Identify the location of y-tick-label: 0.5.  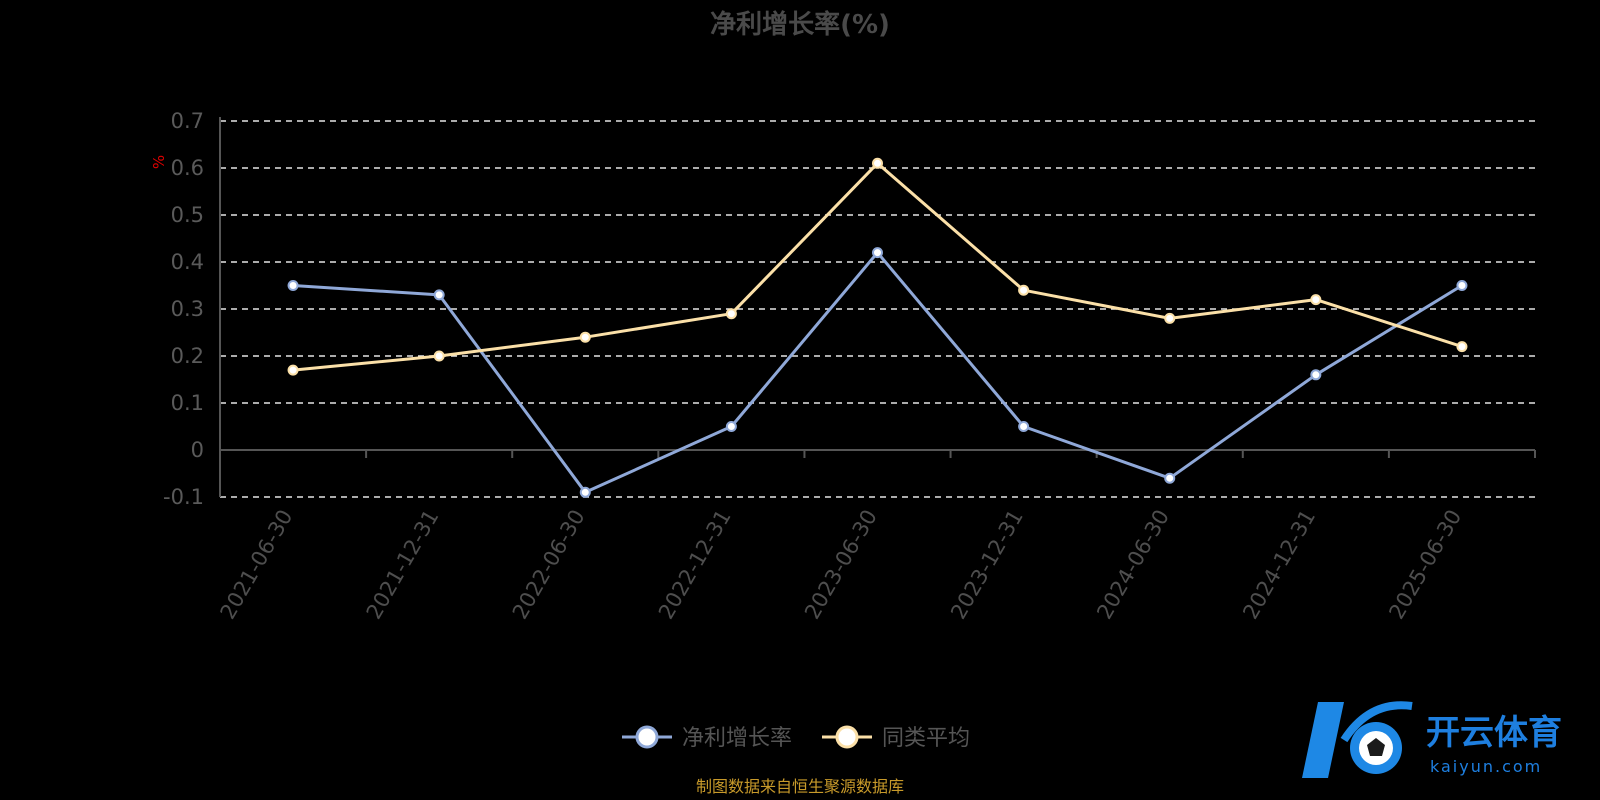
(187, 215).